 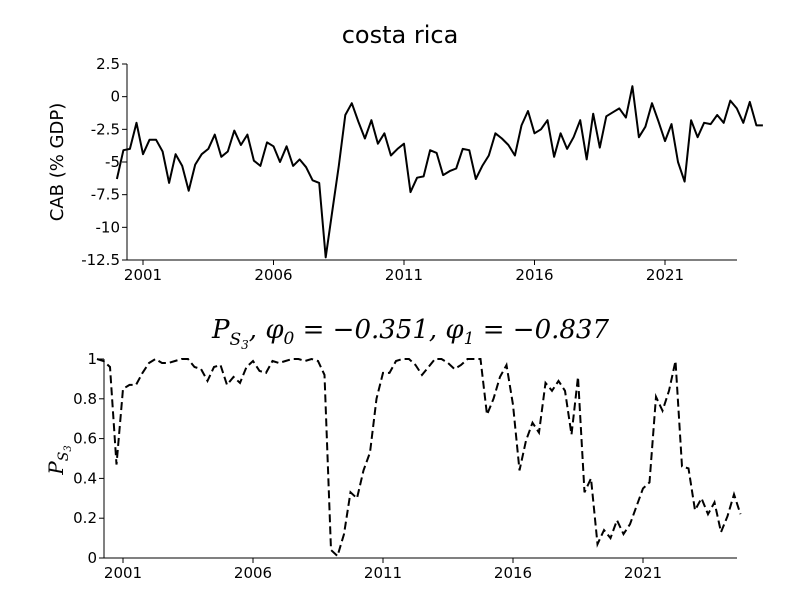 I want to click on cab-y-axis: 2.5 0 -2.5 -5 -7.5 -10 -12.5, so click(x=104, y=162).